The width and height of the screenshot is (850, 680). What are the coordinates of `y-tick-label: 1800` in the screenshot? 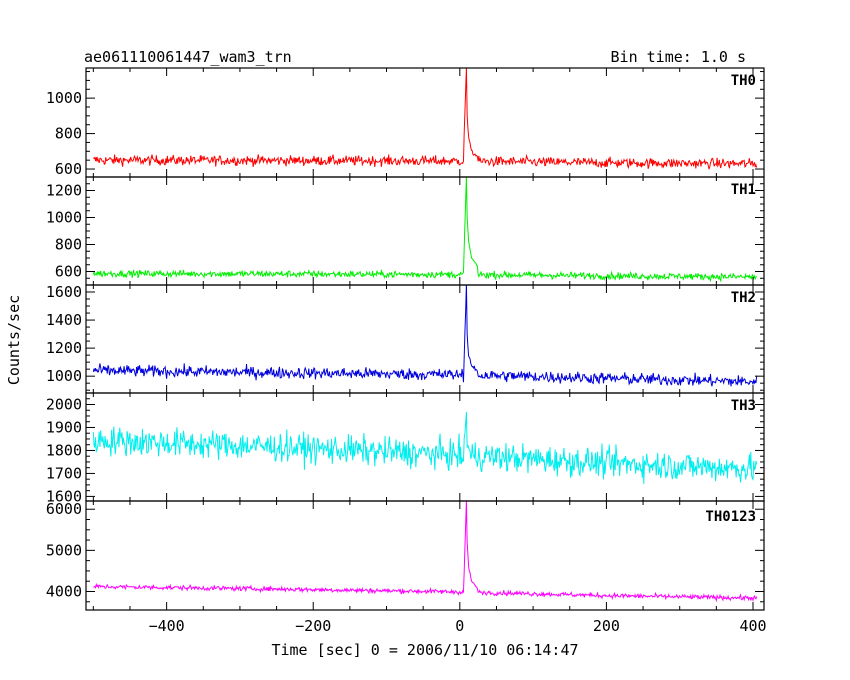 It's located at (64, 450).